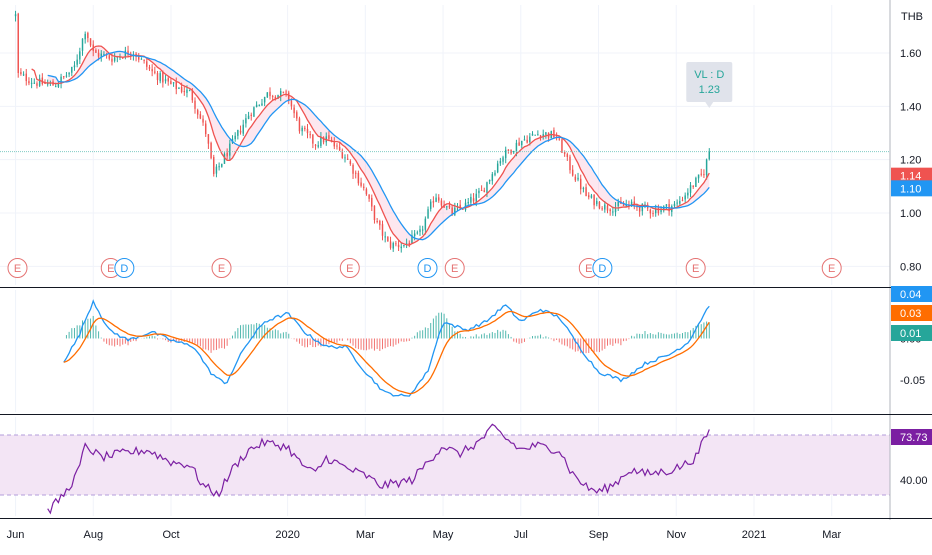  Describe the element at coordinates (831, 268) in the screenshot. I see `earnings-event-icon` at that location.